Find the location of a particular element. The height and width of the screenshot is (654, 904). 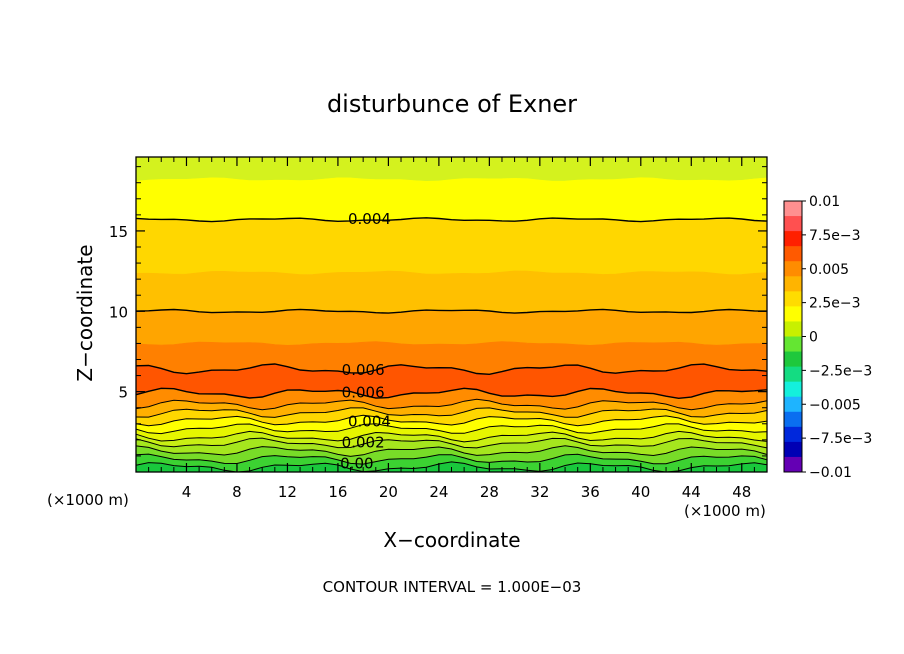

x-tick-label-3: 16 is located at coordinates (337, 492).